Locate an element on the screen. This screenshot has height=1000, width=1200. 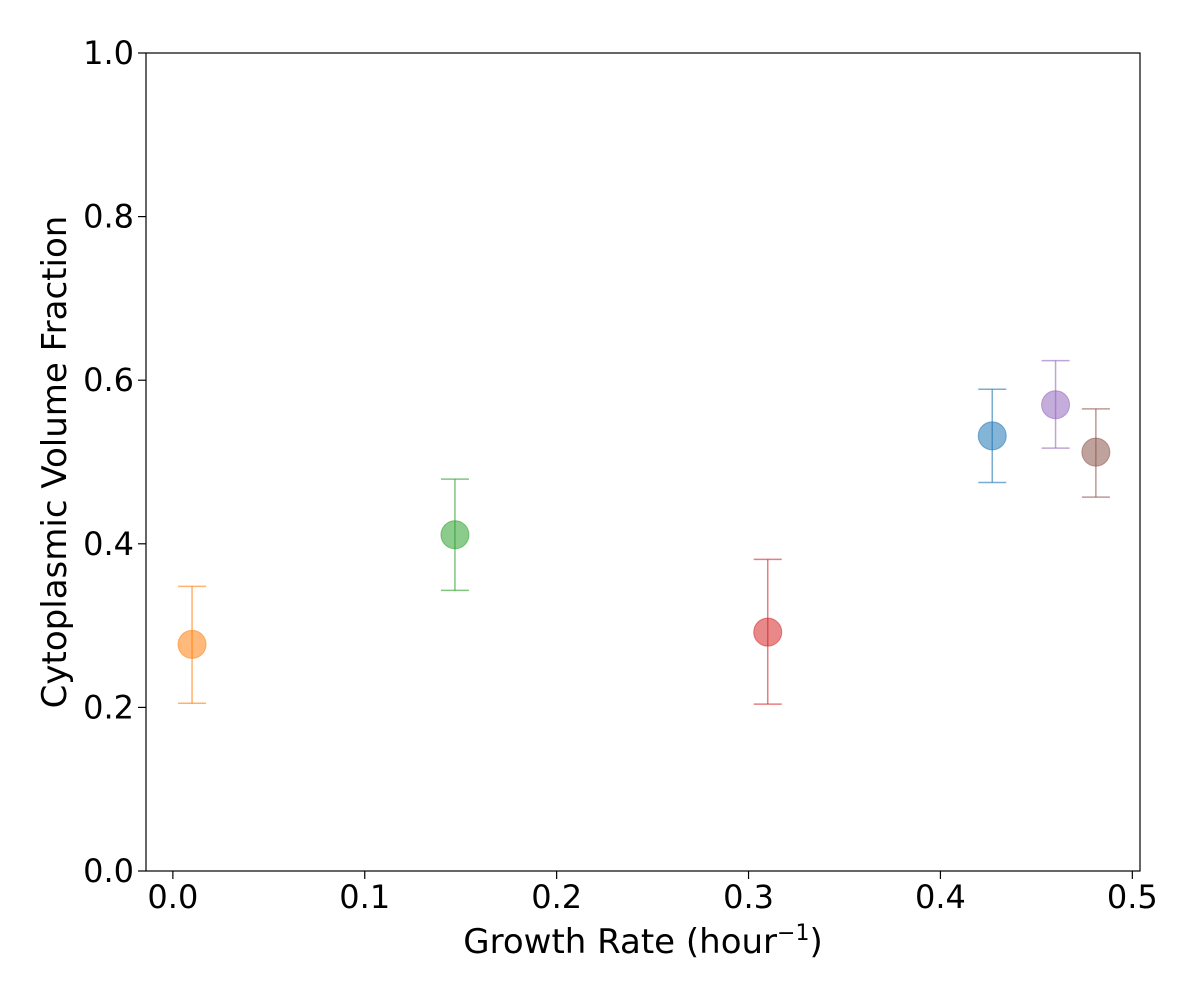
y-tick-label: 0.0 is located at coordinates (108, 871).